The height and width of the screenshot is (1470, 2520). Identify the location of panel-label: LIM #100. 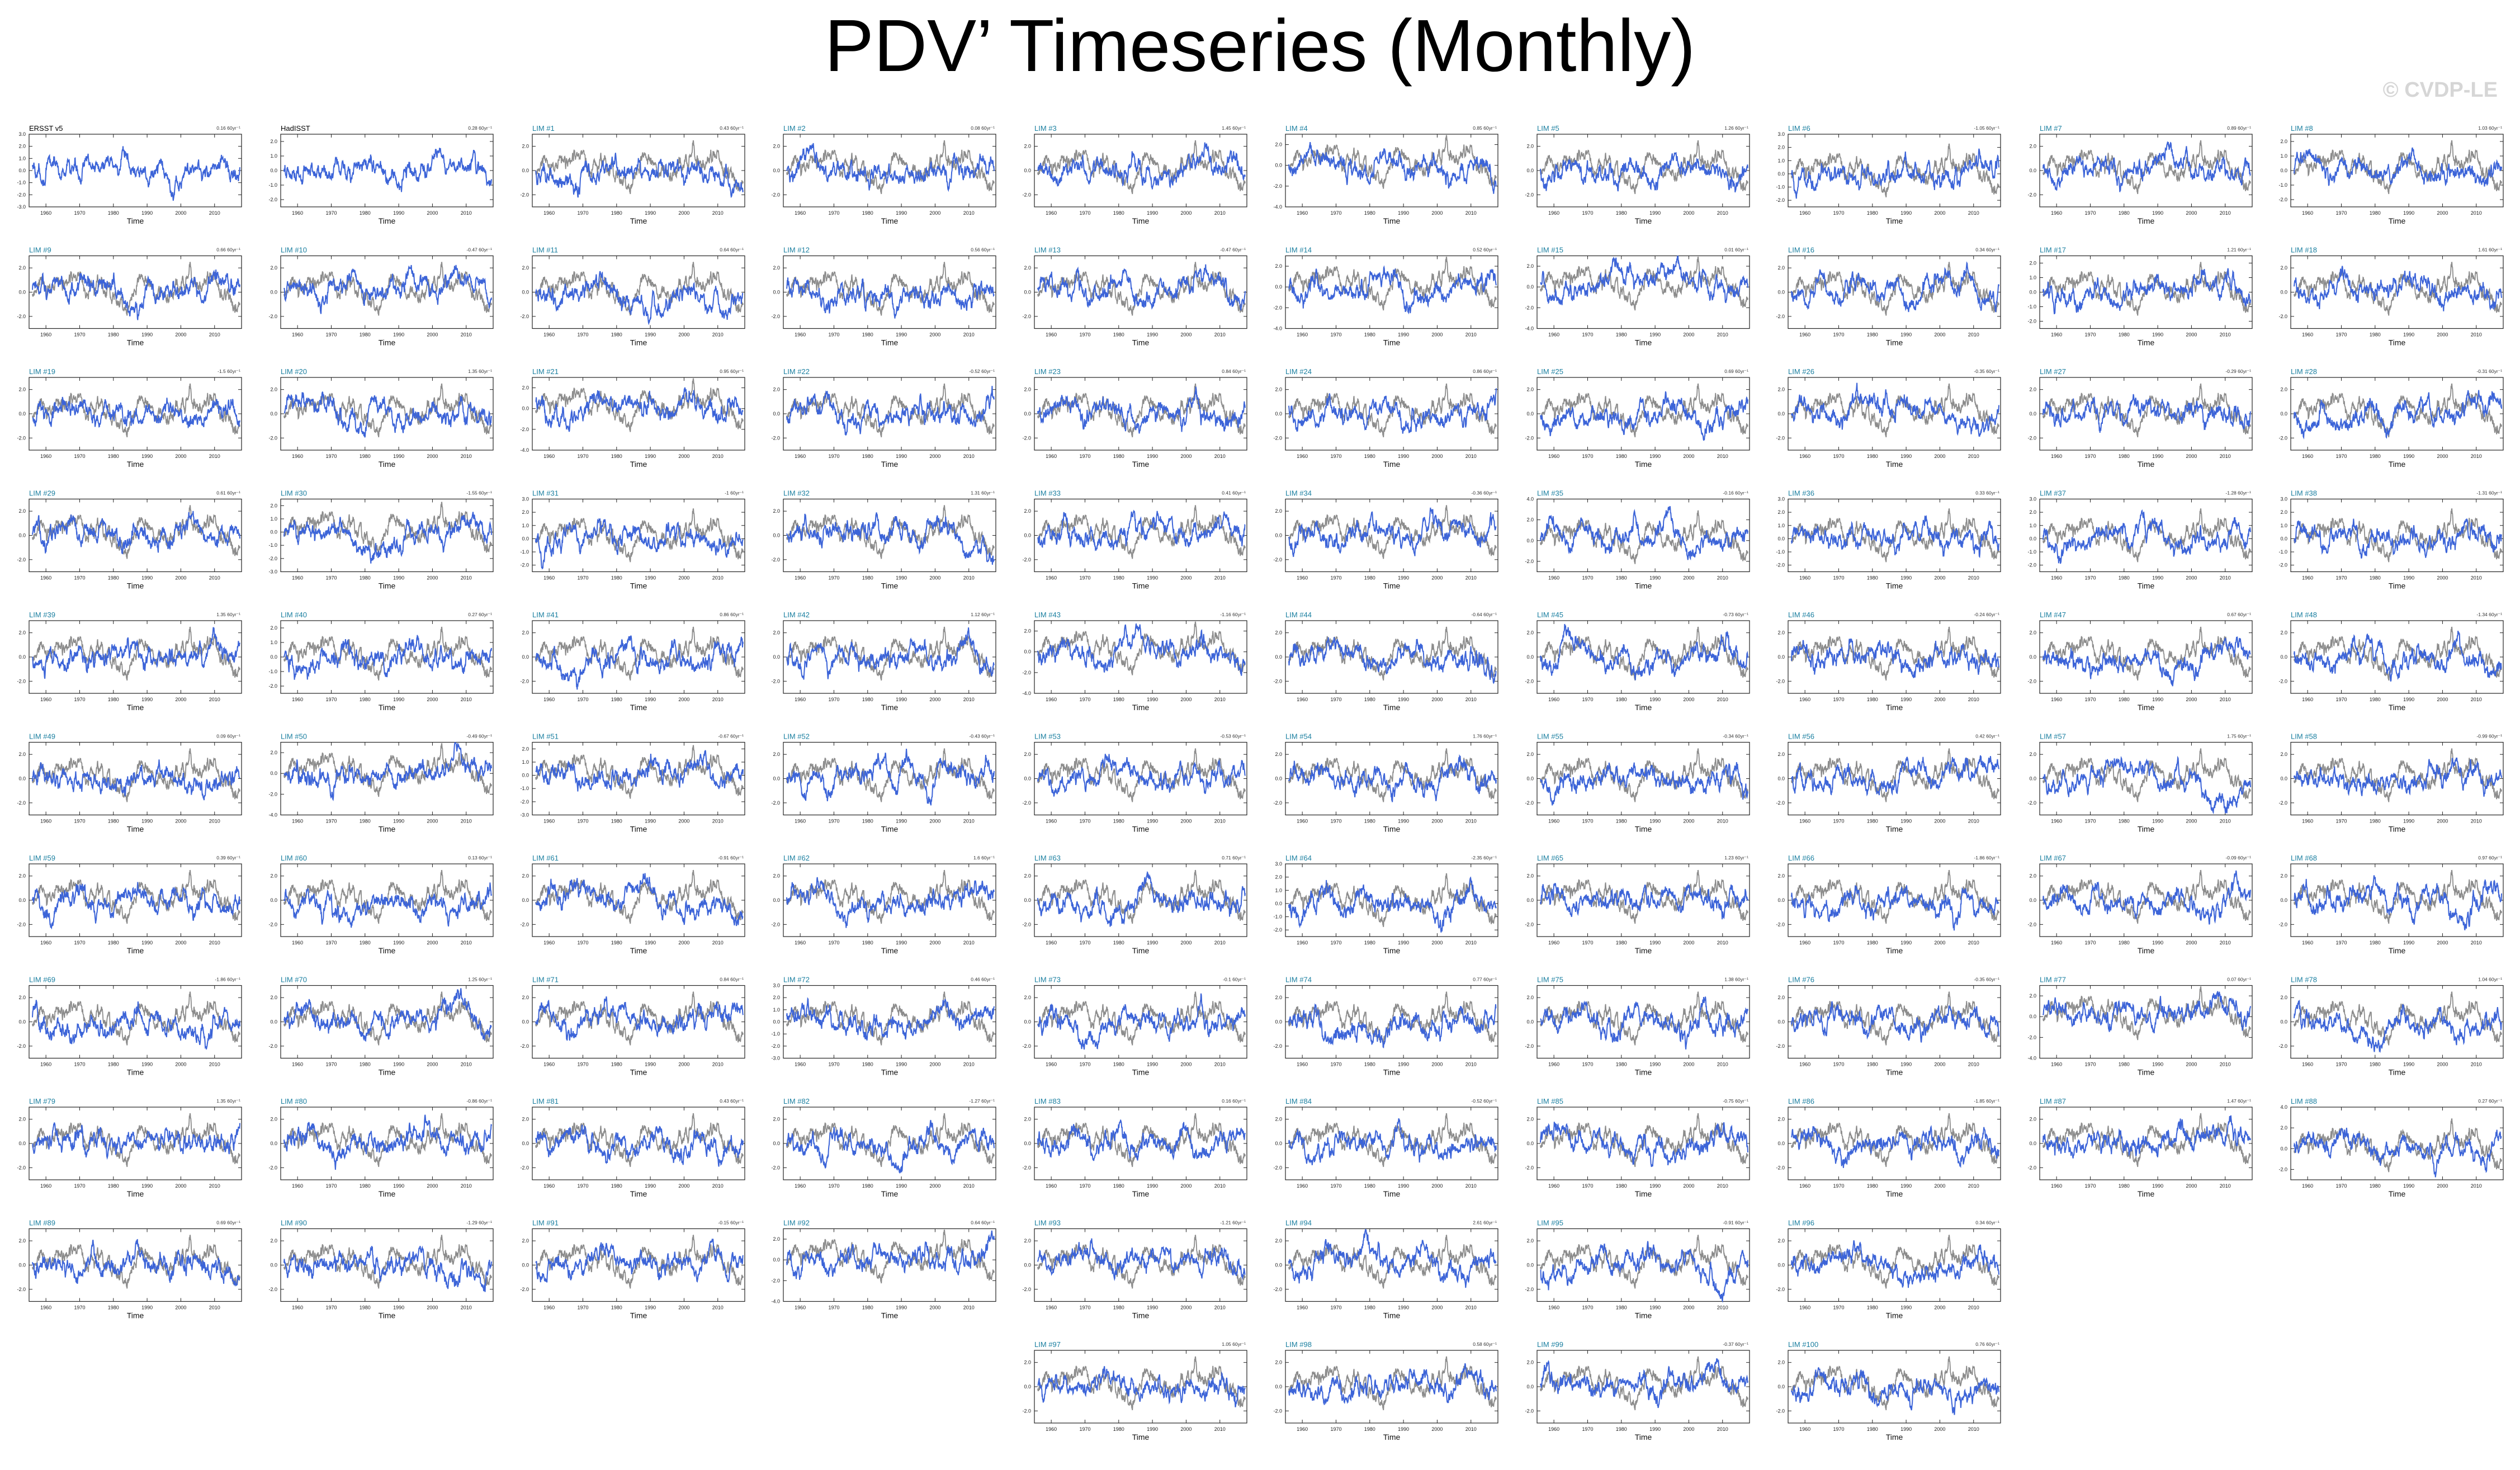
(1803, 1345).